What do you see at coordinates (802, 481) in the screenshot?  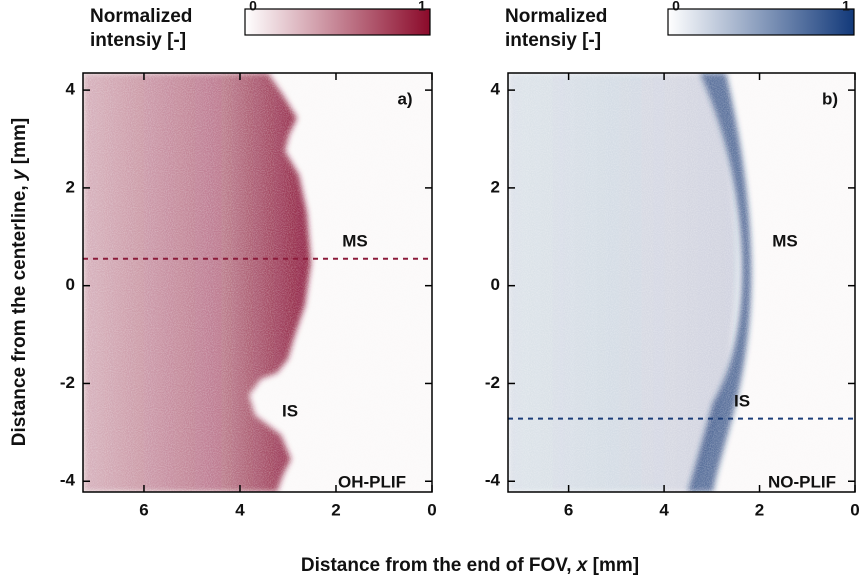 I see `signal-label: NO-PLIF` at bounding box center [802, 481].